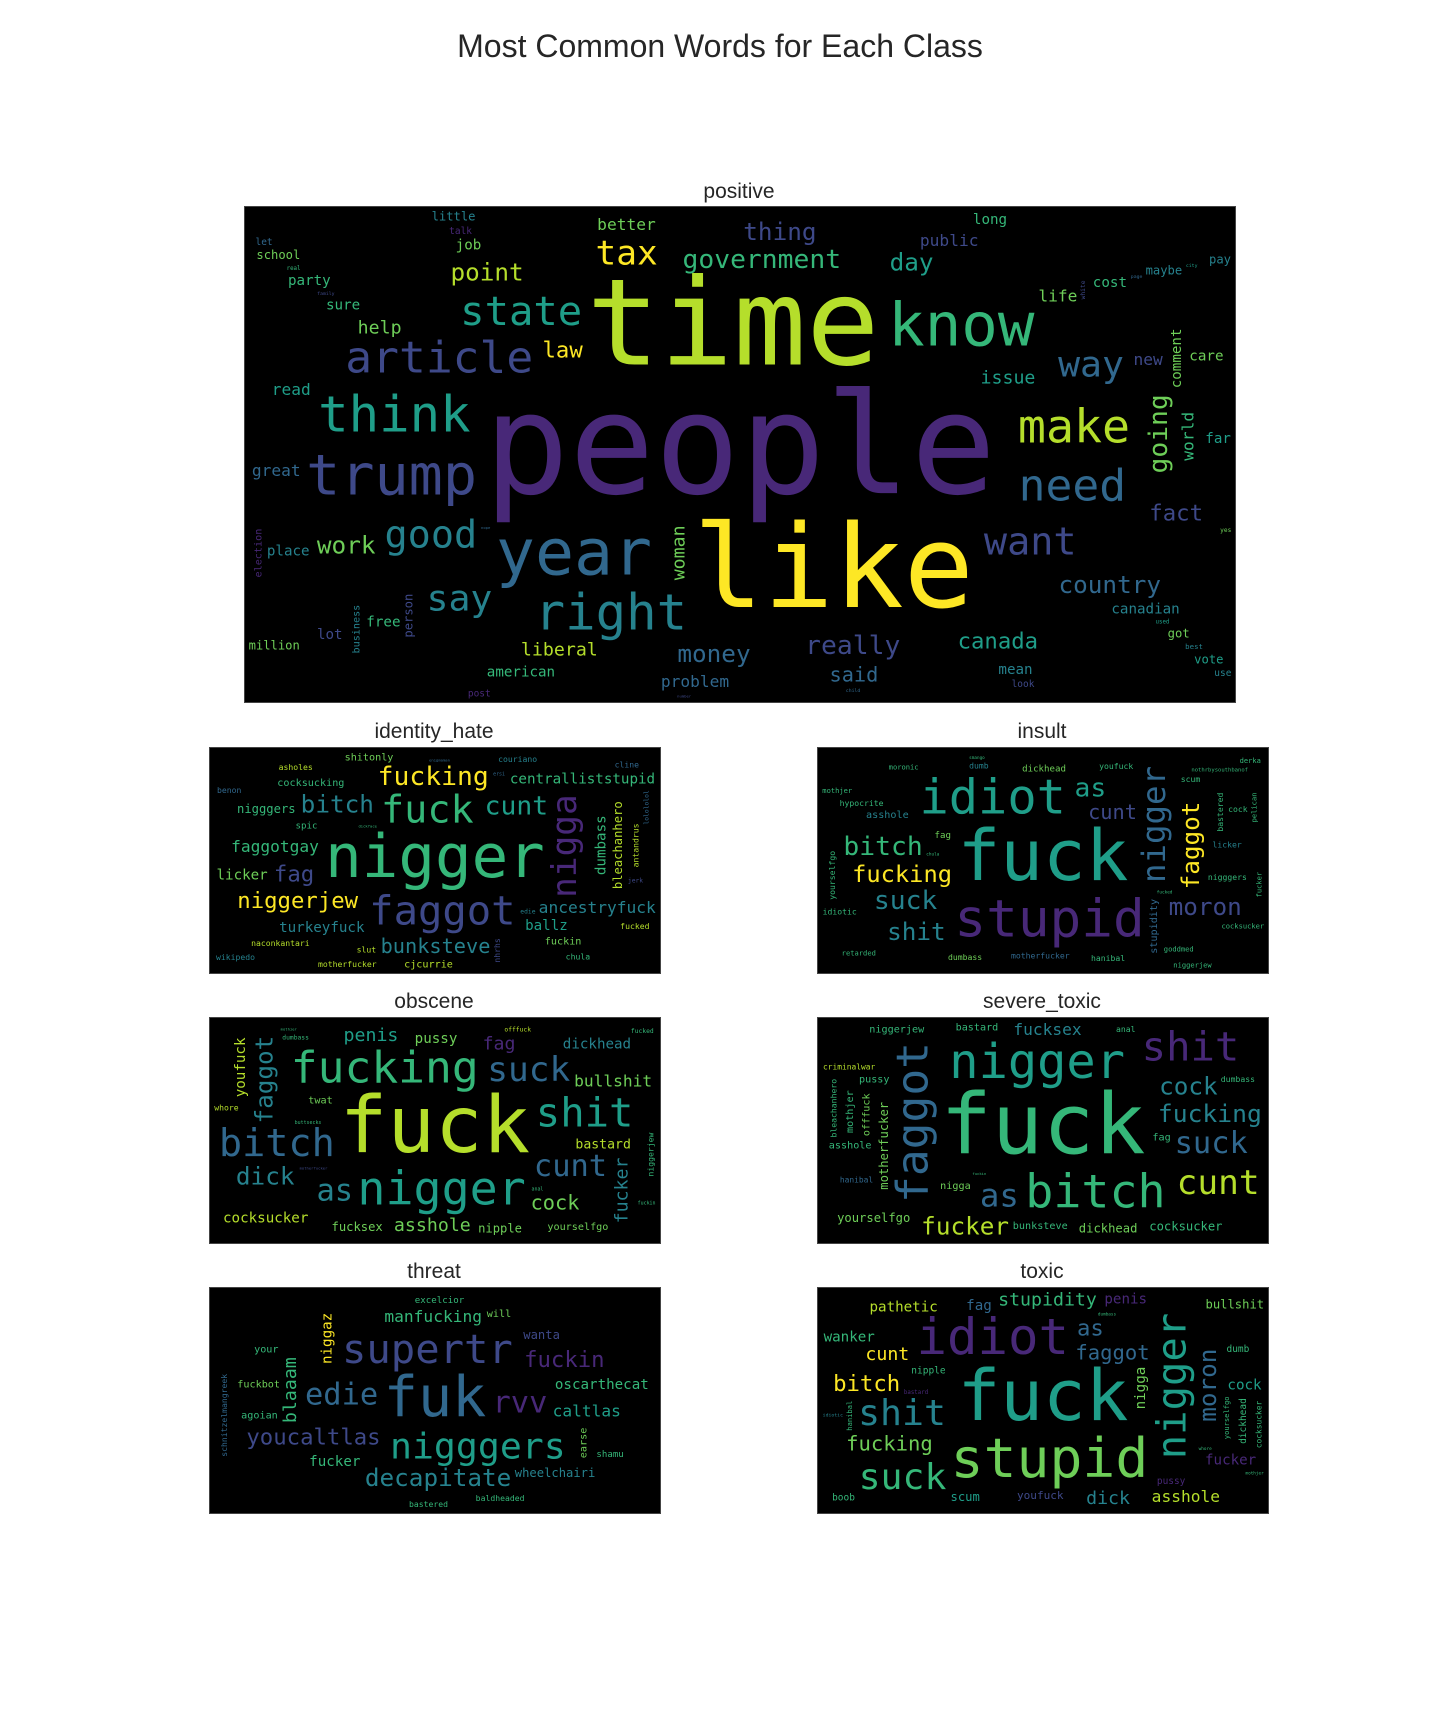  I want to click on word-nothrbysouthbanof: nothrbysouthbanof, so click(1219, 770).